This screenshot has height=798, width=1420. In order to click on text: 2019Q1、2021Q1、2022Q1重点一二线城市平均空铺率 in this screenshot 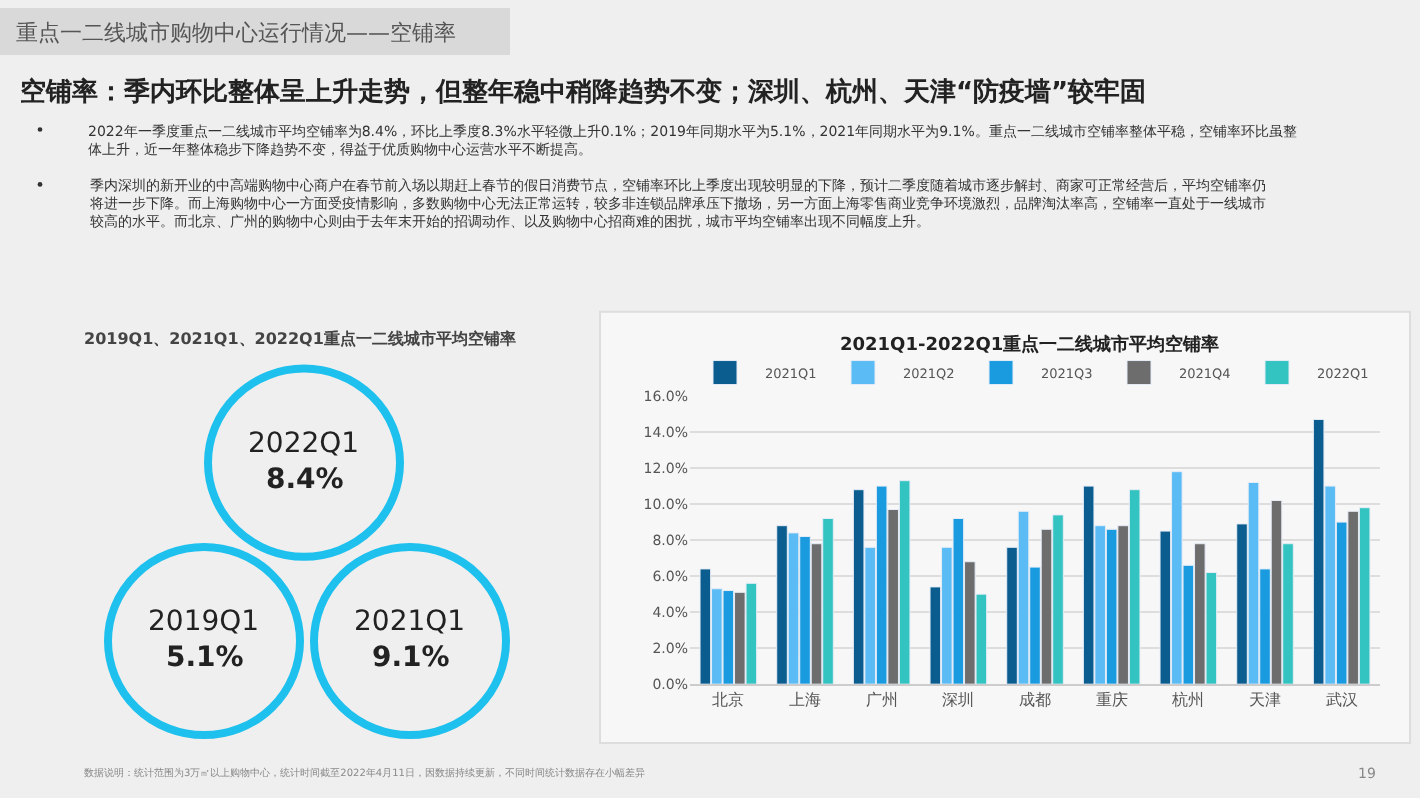, I will do `click(300, 338)`.